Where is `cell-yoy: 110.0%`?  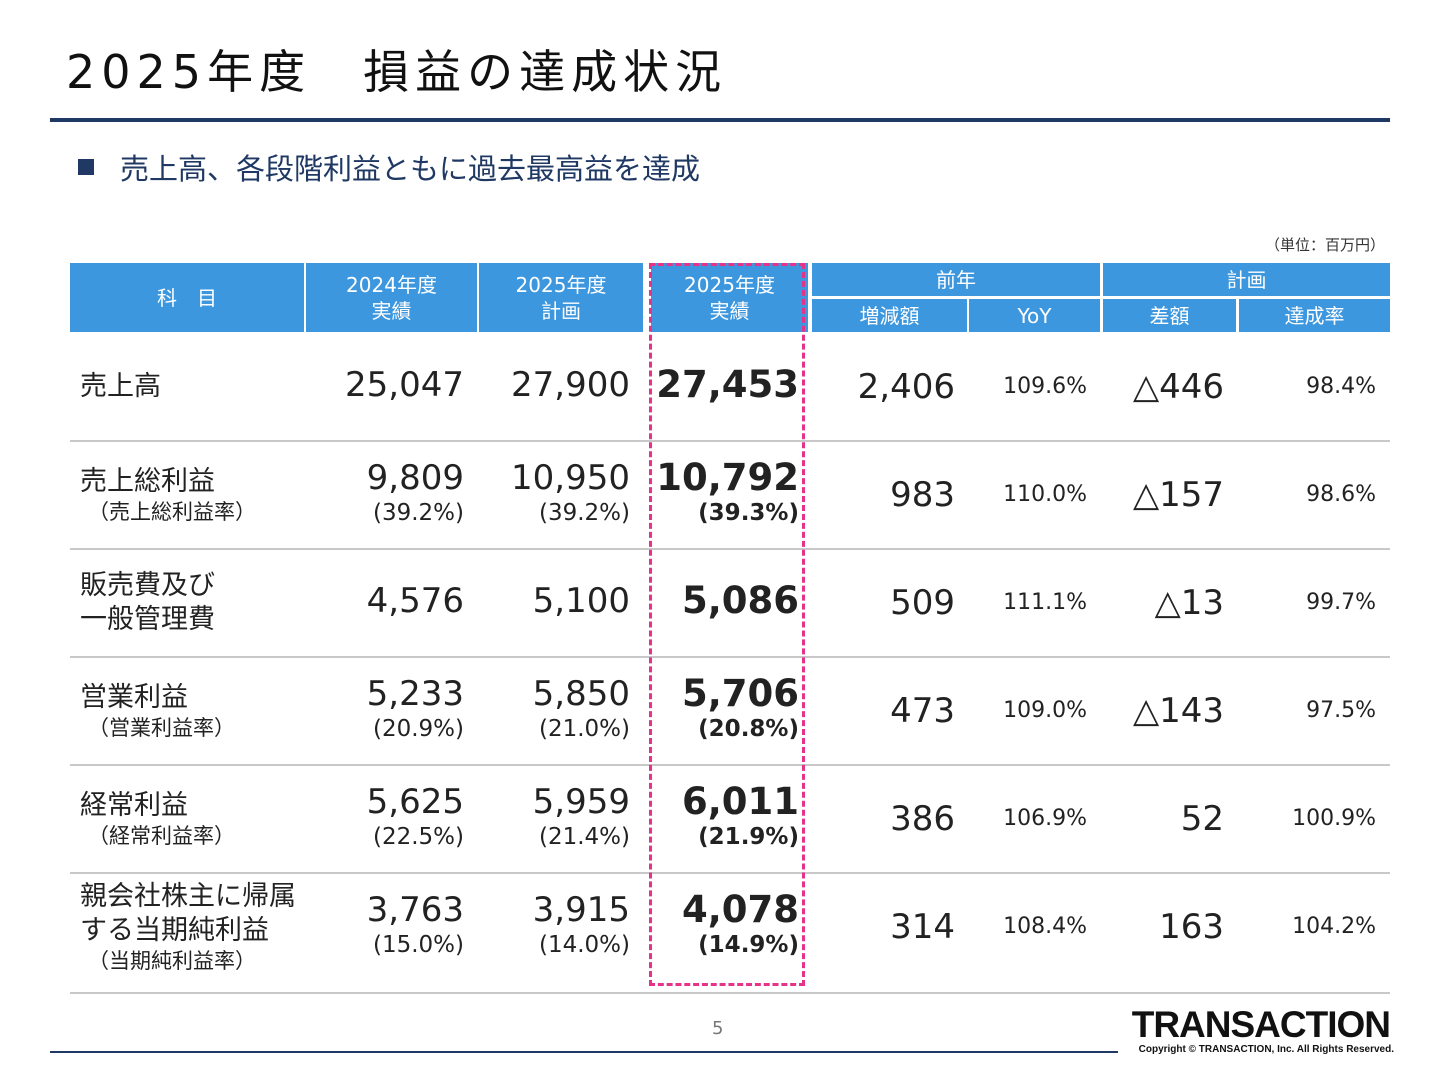
cell-yoy: 110.0% is located at coordinates (1045, 495).